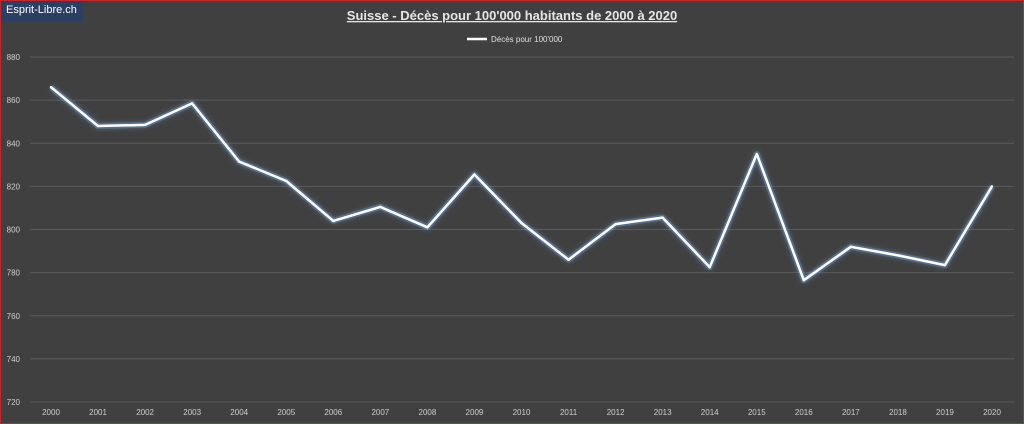  I want to click on y-tick-label: 860, so click(14, 100).